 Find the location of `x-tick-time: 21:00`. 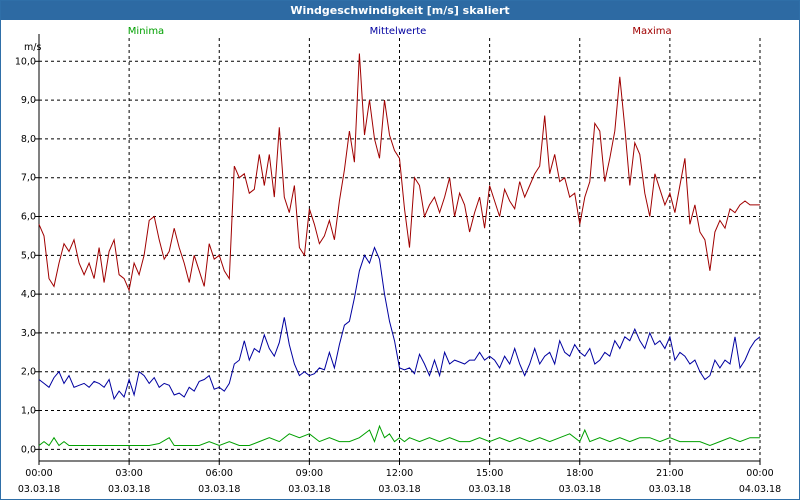

x-tick-time: 21:00 is located at coordinates (669, 473).